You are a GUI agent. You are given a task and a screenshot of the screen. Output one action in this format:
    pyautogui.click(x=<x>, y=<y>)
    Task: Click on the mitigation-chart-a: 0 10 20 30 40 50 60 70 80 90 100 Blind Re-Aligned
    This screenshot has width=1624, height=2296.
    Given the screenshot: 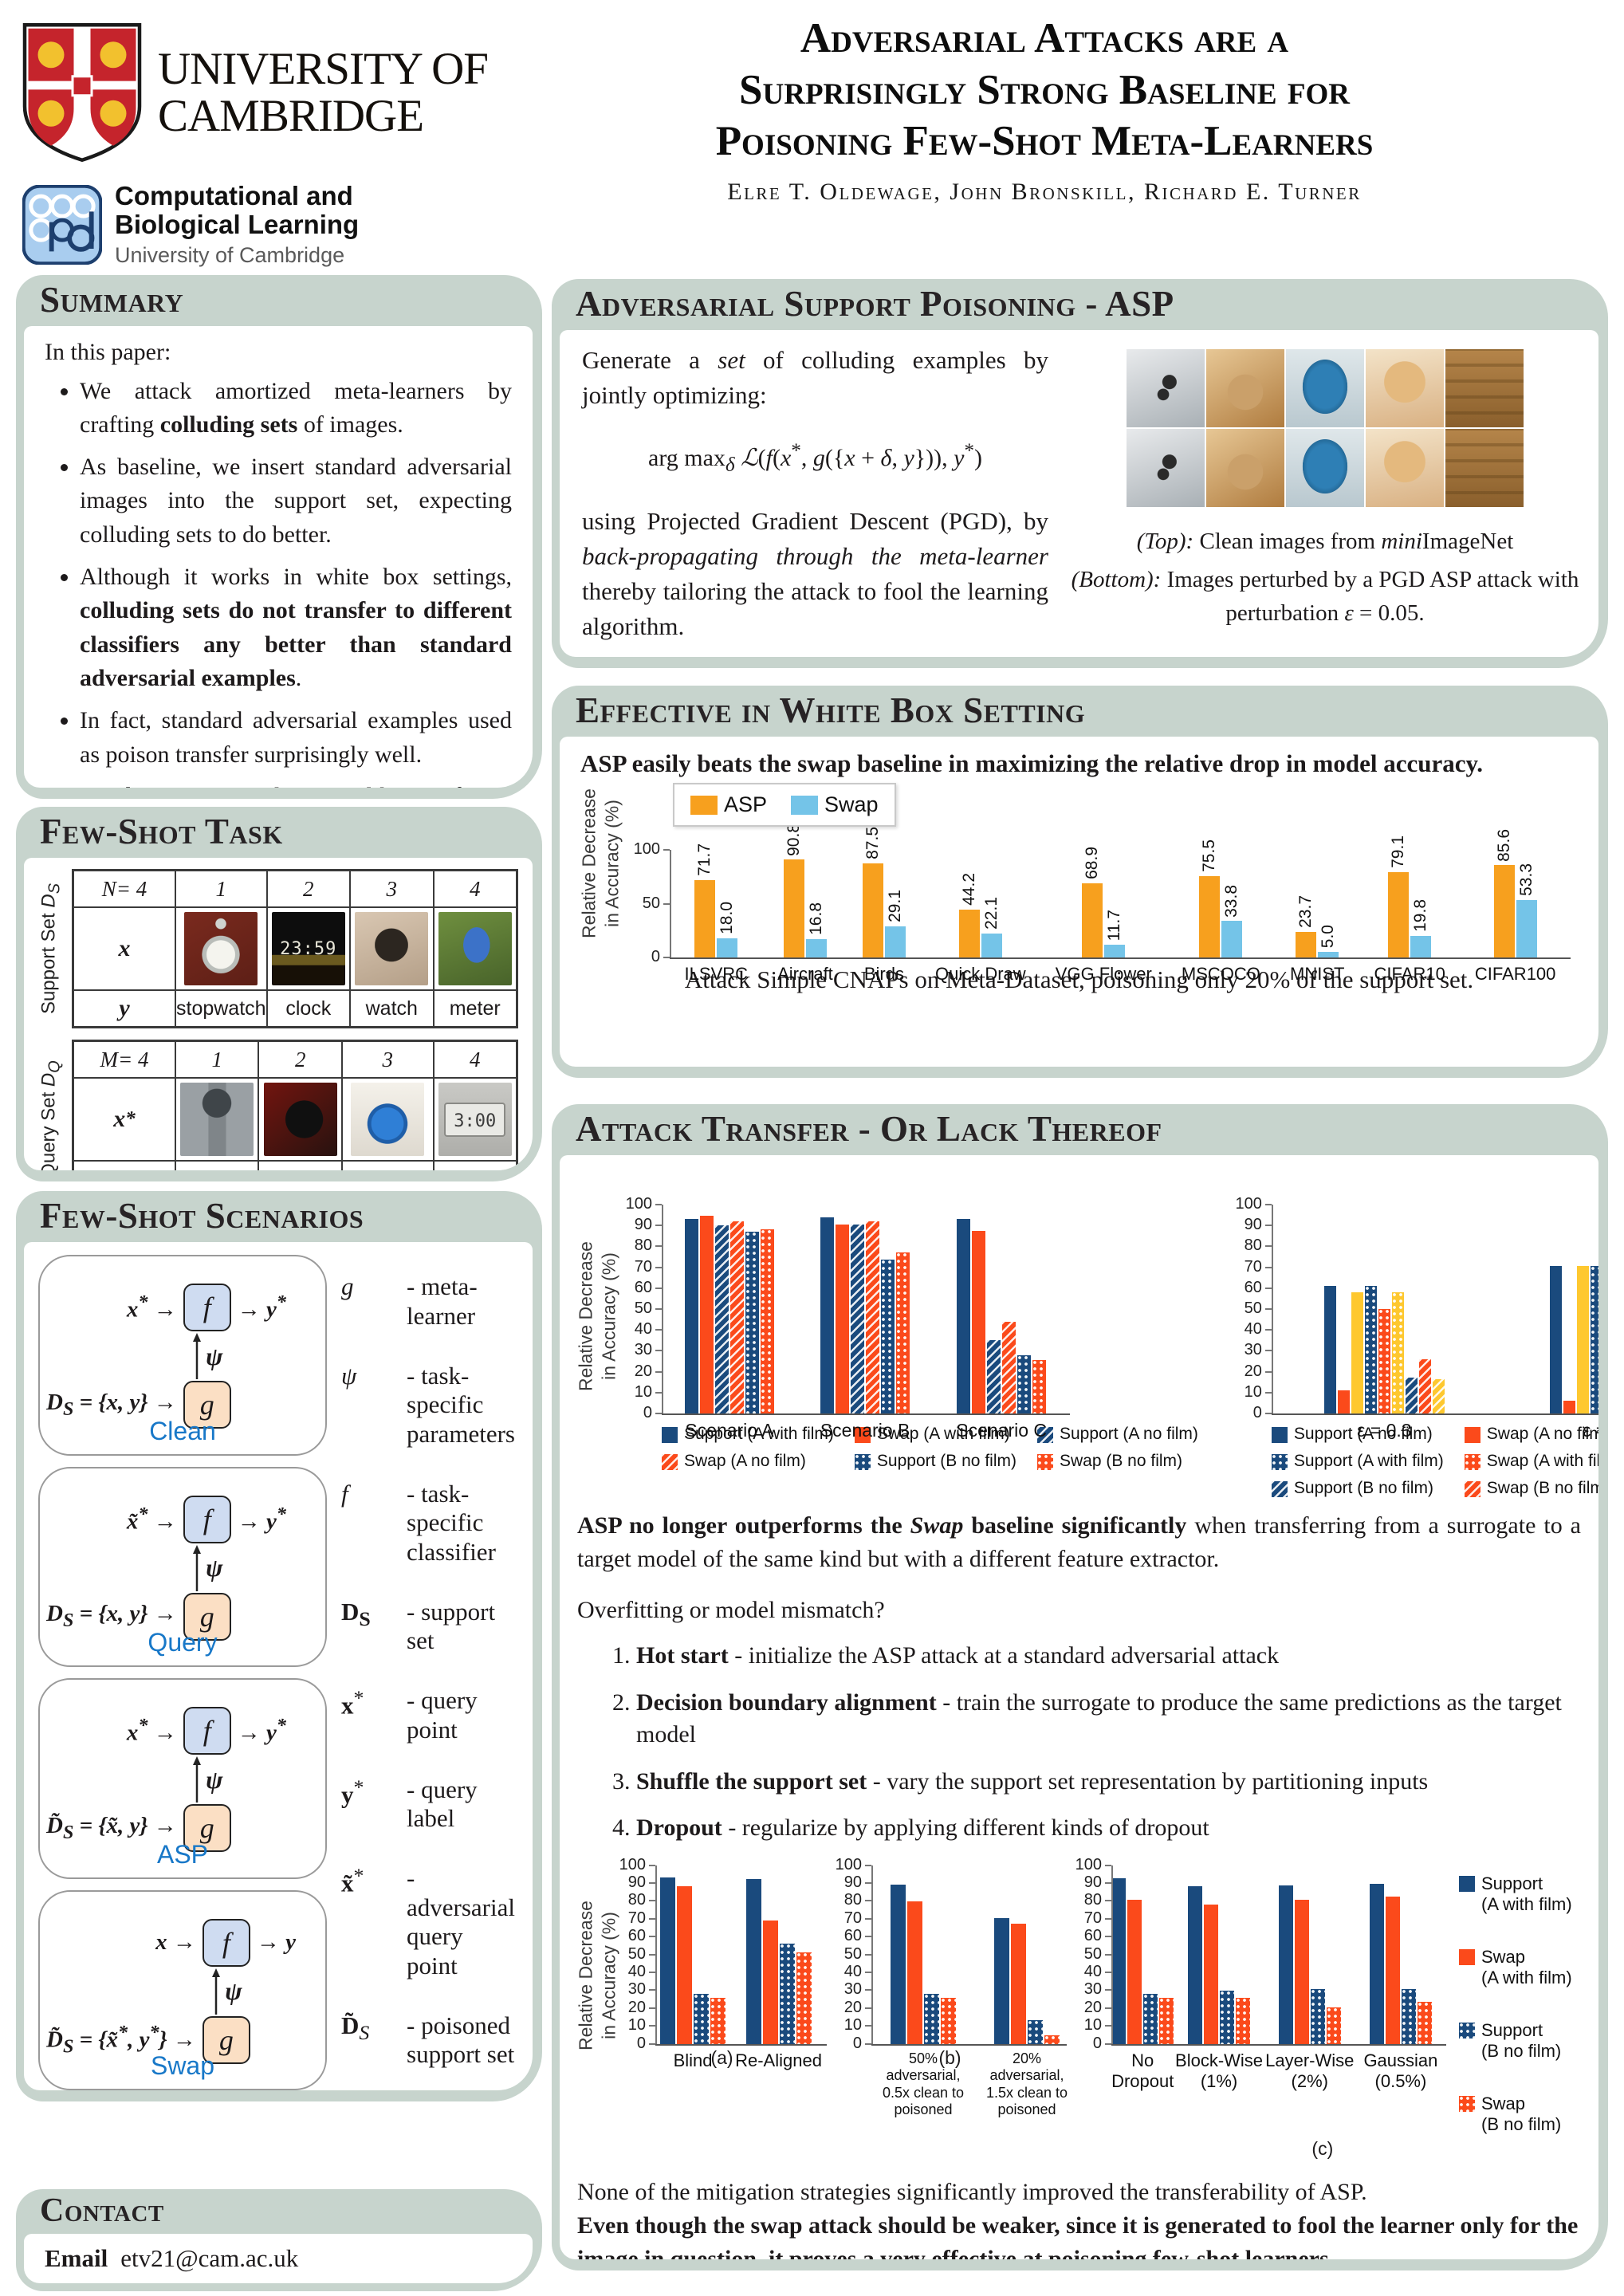 What is the action you would take?
    pyautogui.click(x=722, y=1963)
    